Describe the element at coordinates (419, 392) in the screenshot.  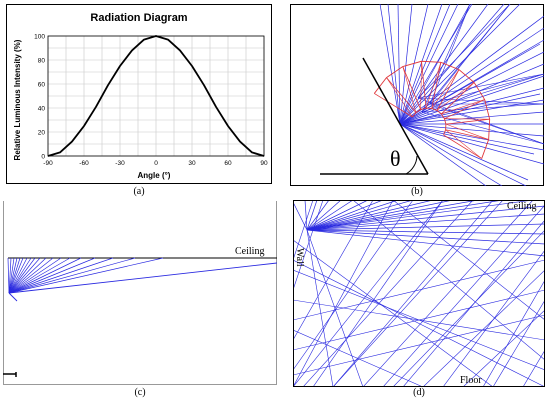
I see `caption-d: (d)` at that location.